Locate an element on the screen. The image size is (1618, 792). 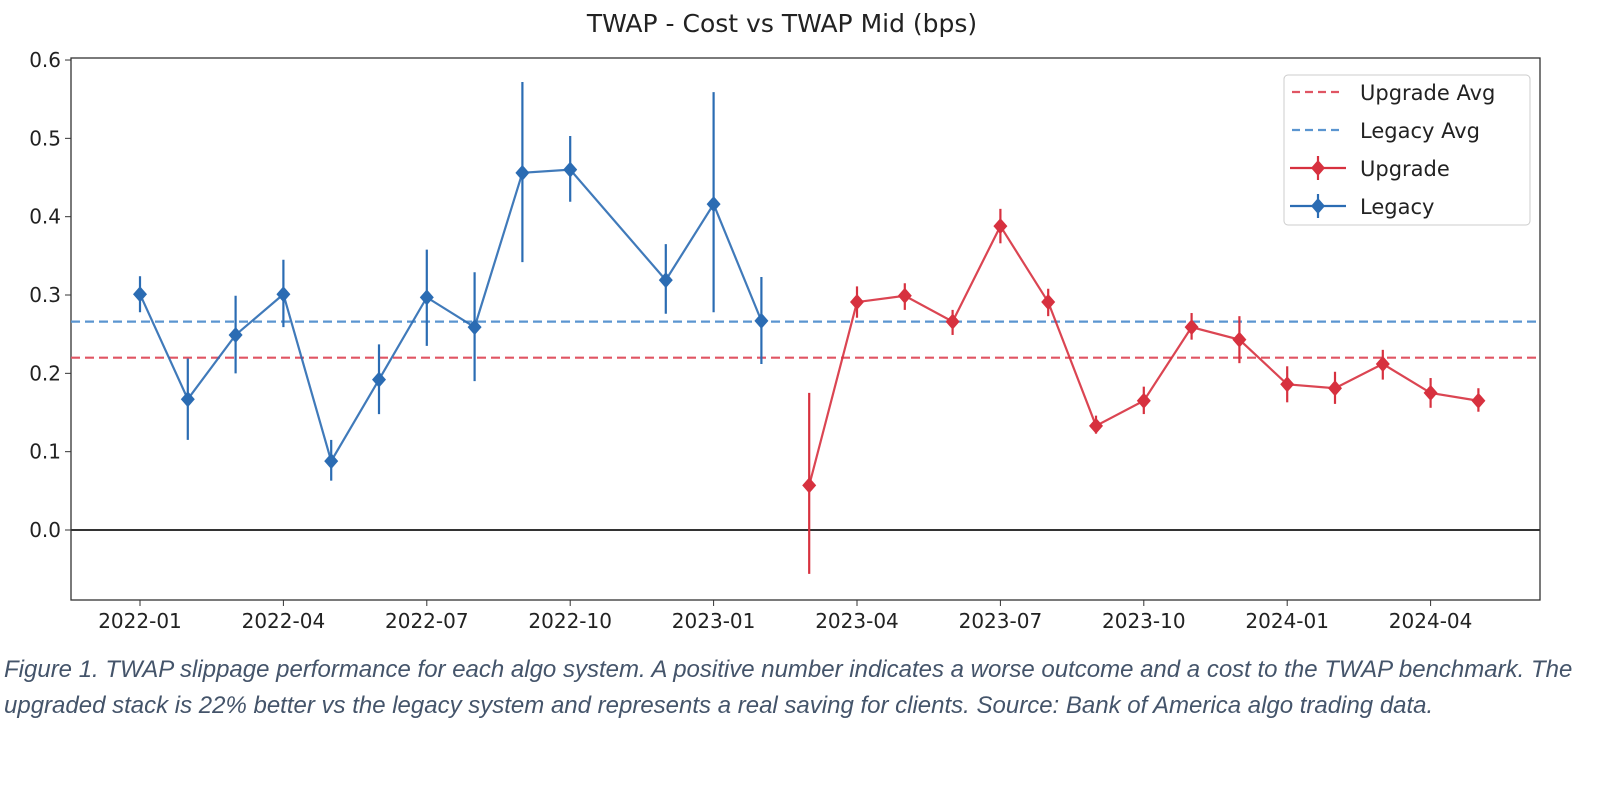
x-tick-label: 2022-01 is located at coordinates (140, 621).